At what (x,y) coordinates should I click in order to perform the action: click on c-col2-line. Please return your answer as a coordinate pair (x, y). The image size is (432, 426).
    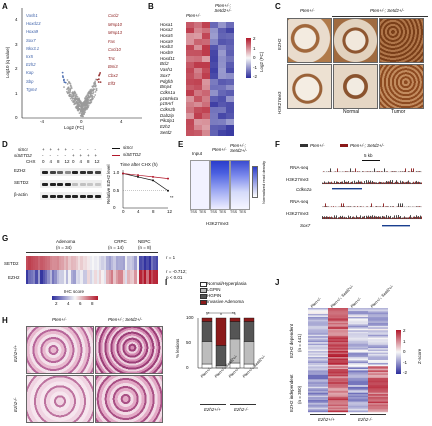
    Looking at the image, I should click on (380, 16).